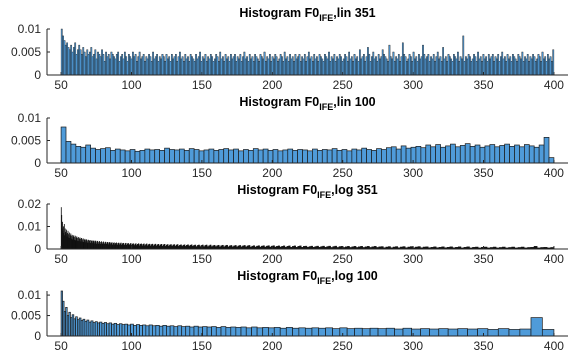 Image resolution: width=584 pixels, height=353 pixels. Describe the element at coordinates (26, 316) in the screenshot. I see `y-tick-label: 0.005` at that location.